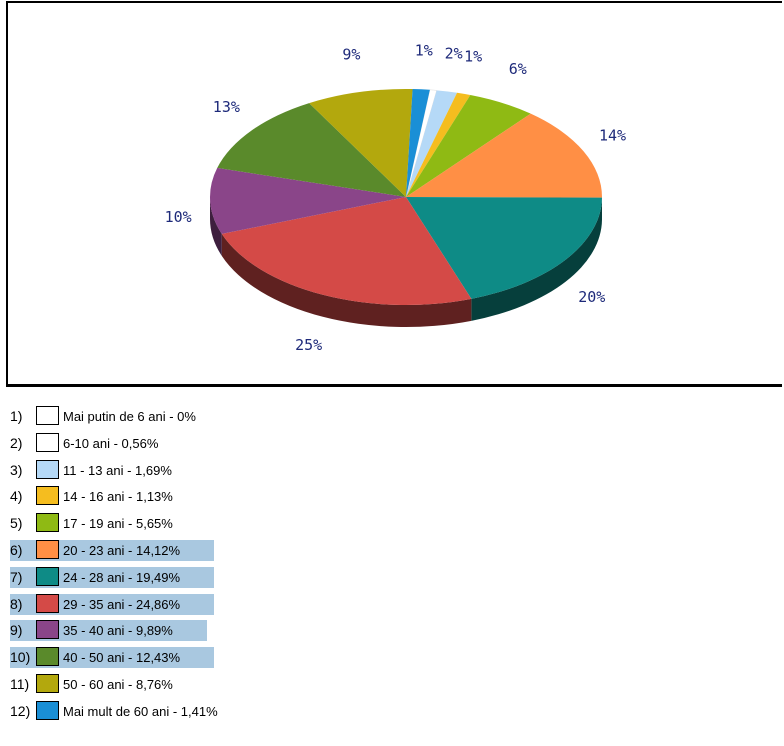 This screenshot has height=746, width=784. Describe the element at coordinates (226, 107) in the screenshot. I see `pct-label-10: 13%` at that location.